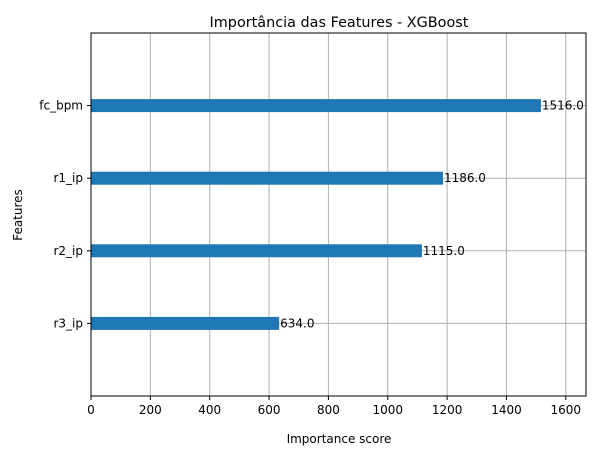 The image size is (599, 460). I want to click on bar-fc_bpm, so click(316, 106).